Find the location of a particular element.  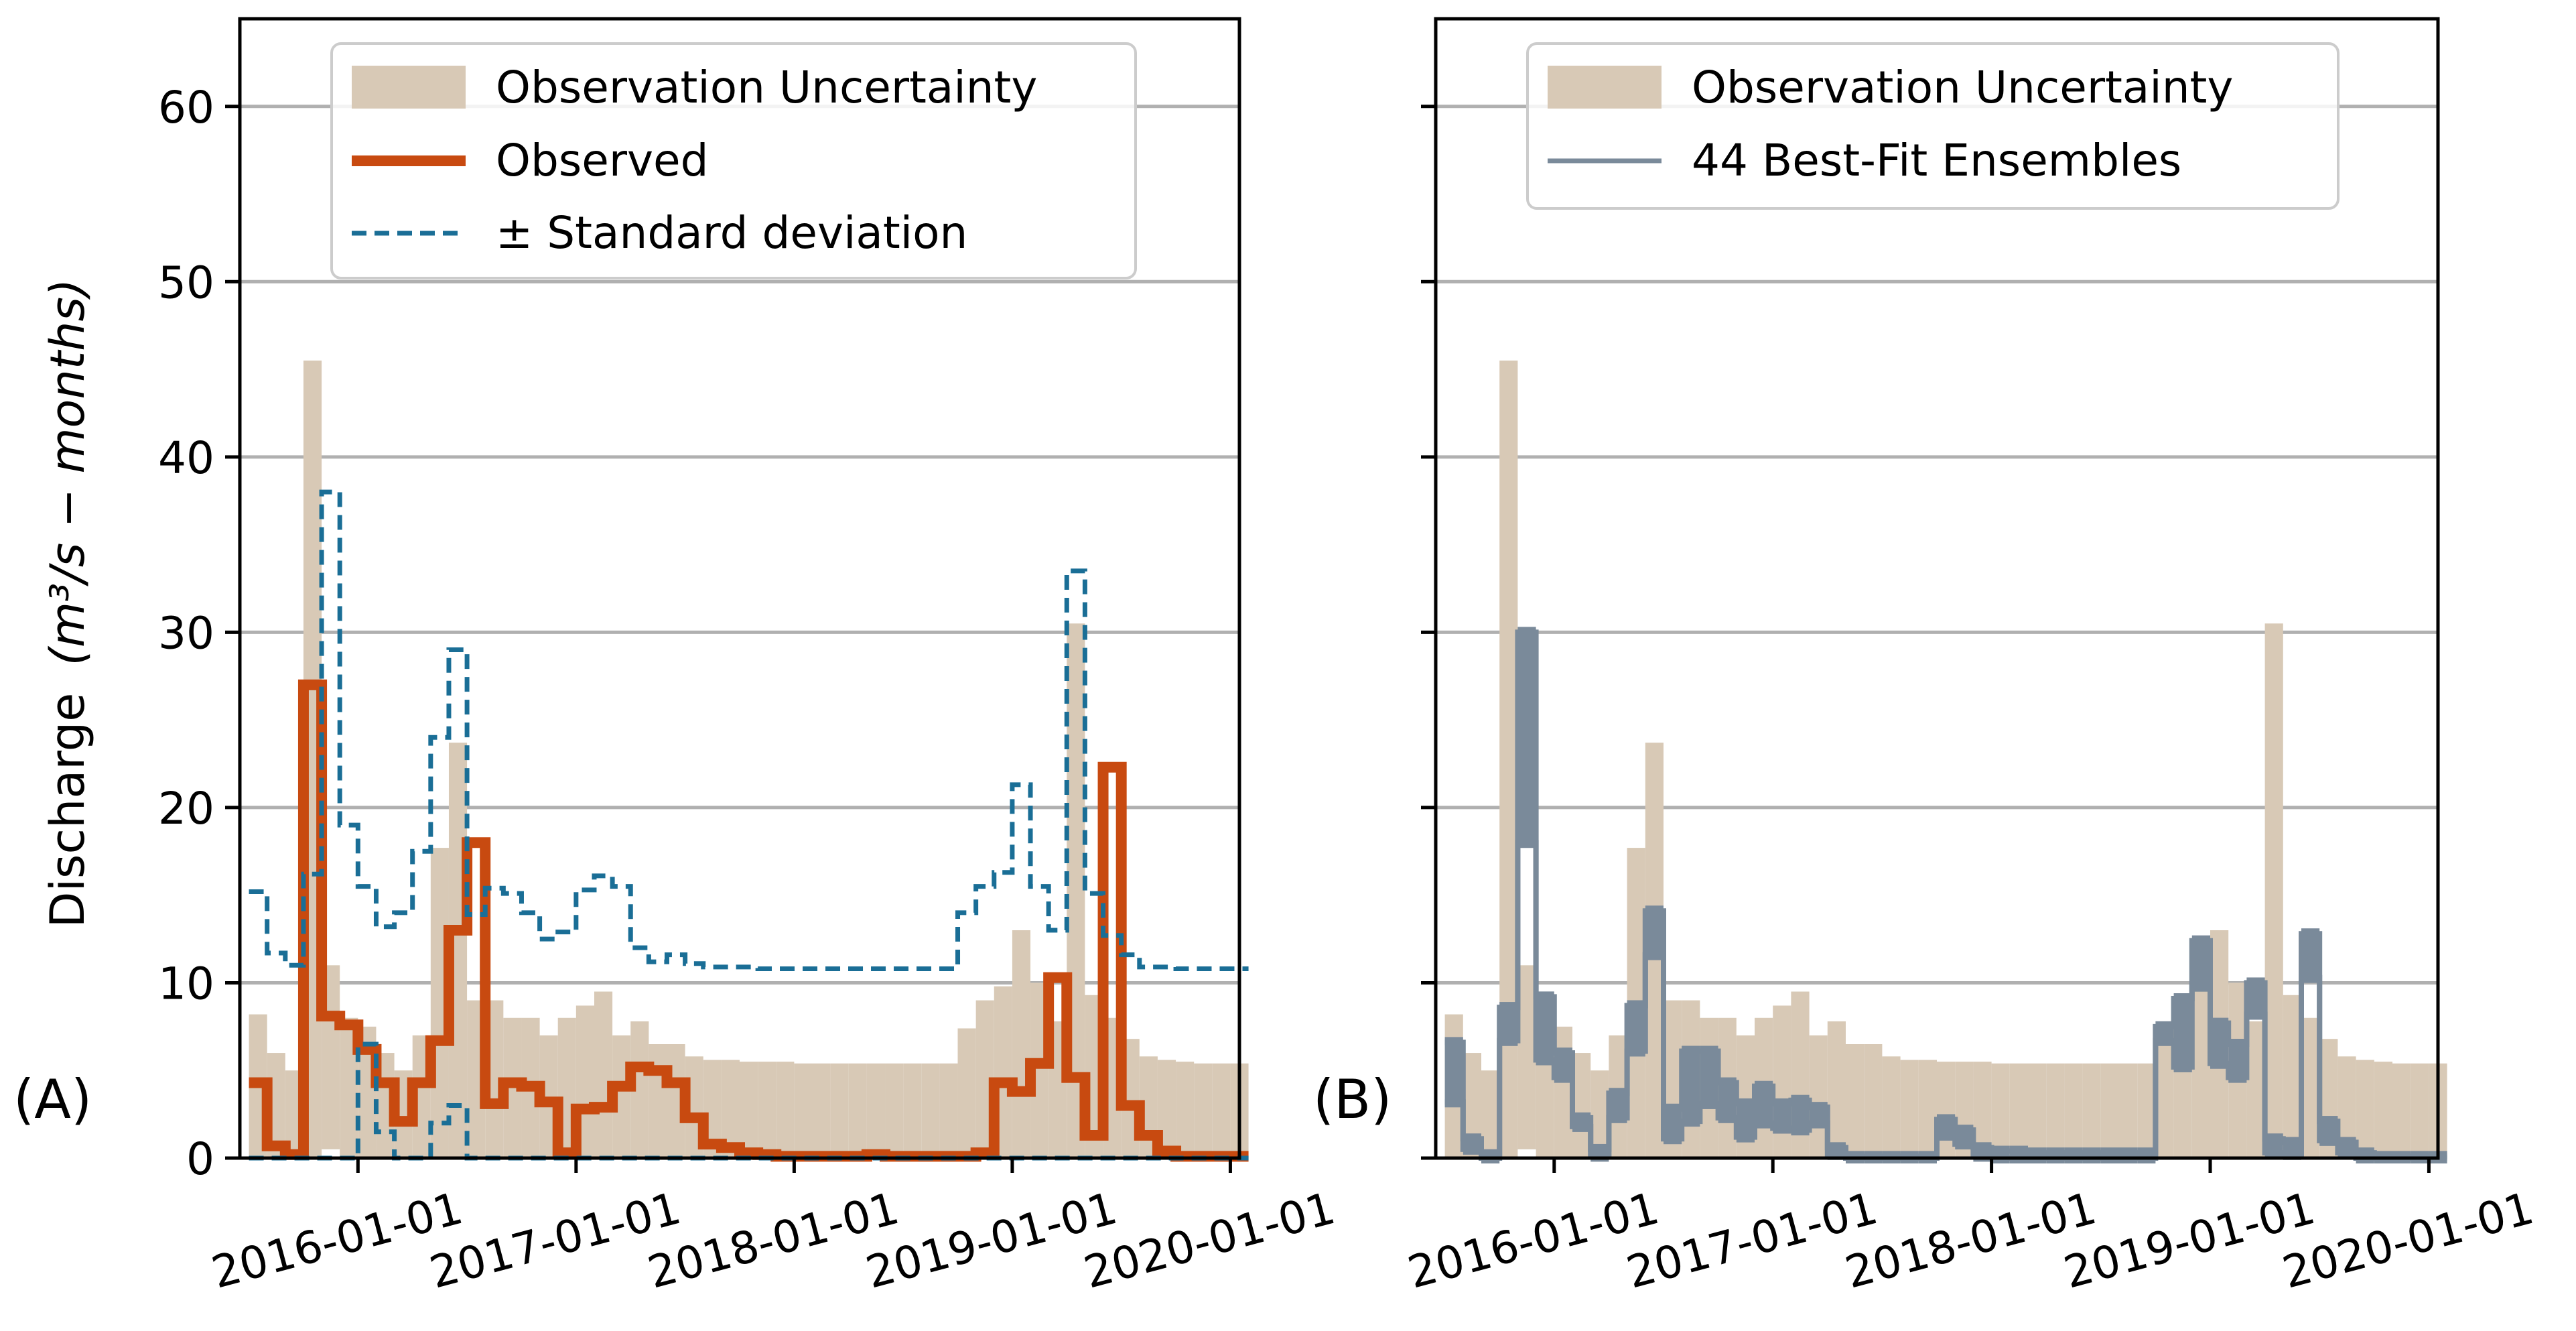

y-tick-label: 40 is located at coordinates (186, 458).